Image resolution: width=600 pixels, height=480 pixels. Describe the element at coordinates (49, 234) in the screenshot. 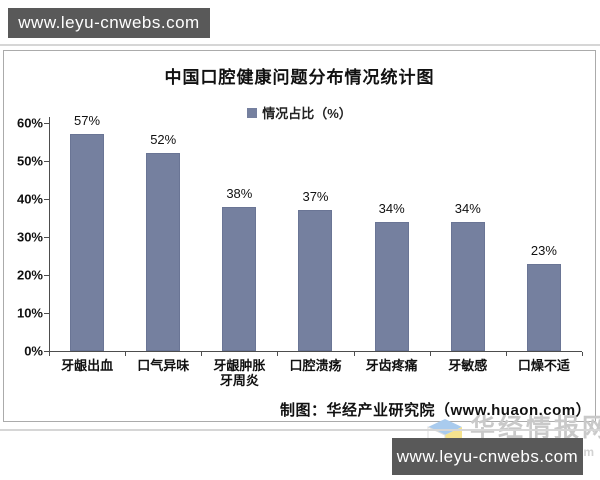

I see `y-axis-line` at that location.